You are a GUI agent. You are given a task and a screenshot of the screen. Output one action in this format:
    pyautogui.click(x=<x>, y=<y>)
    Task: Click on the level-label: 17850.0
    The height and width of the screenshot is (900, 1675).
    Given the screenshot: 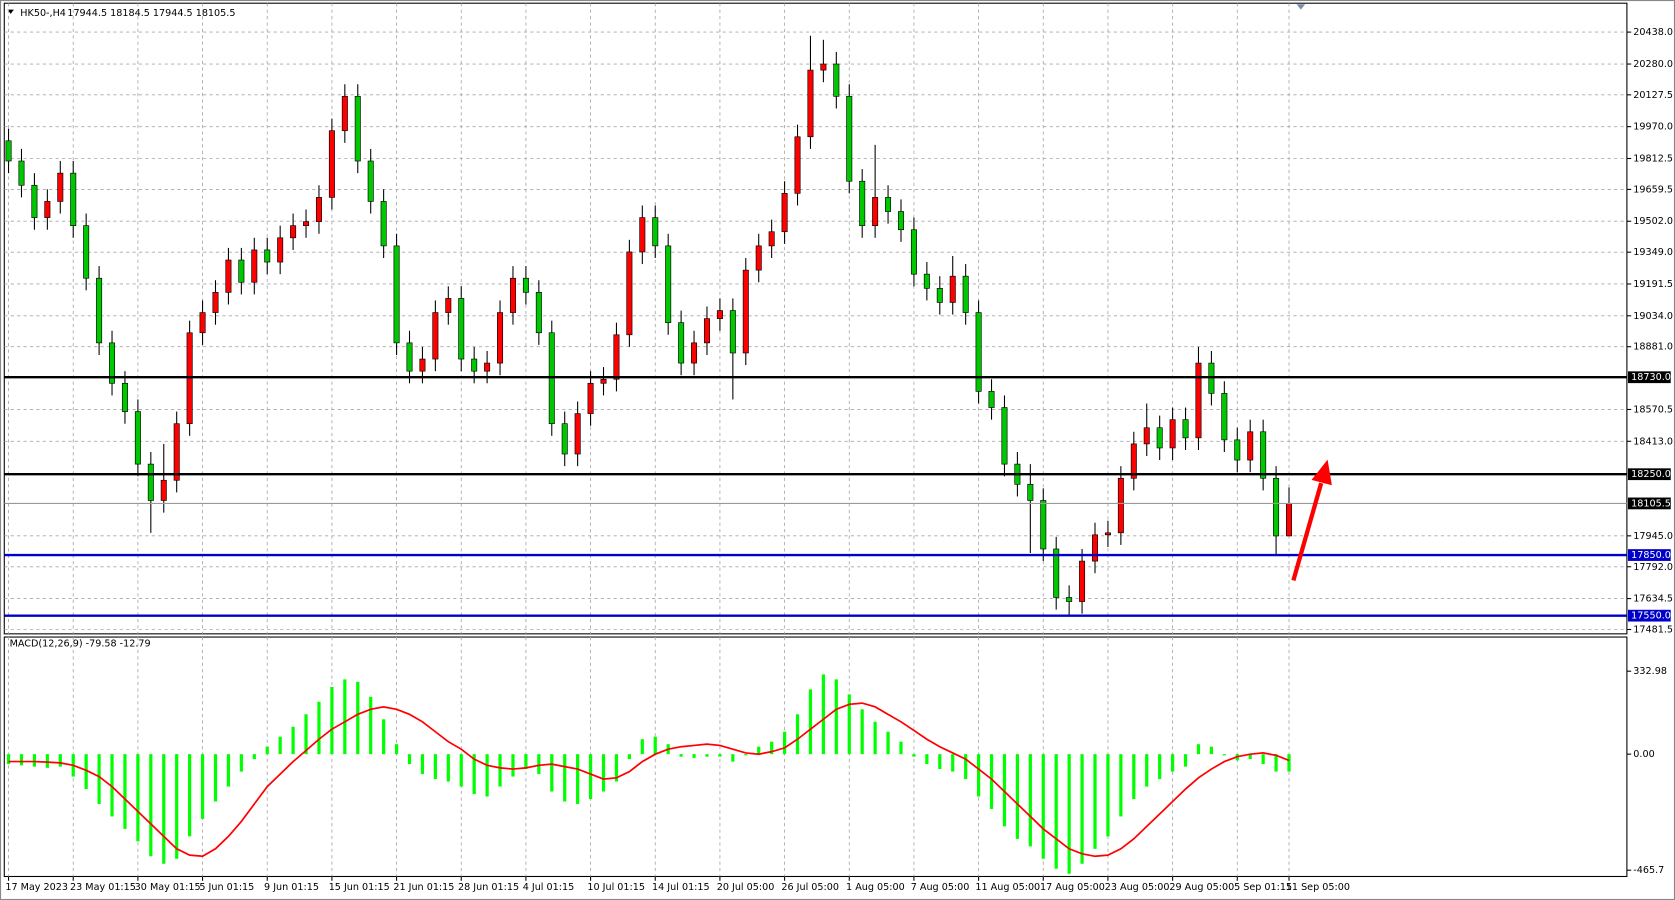 What is the action you would take?
    pyautogui.click(x=1651, y=555)
    